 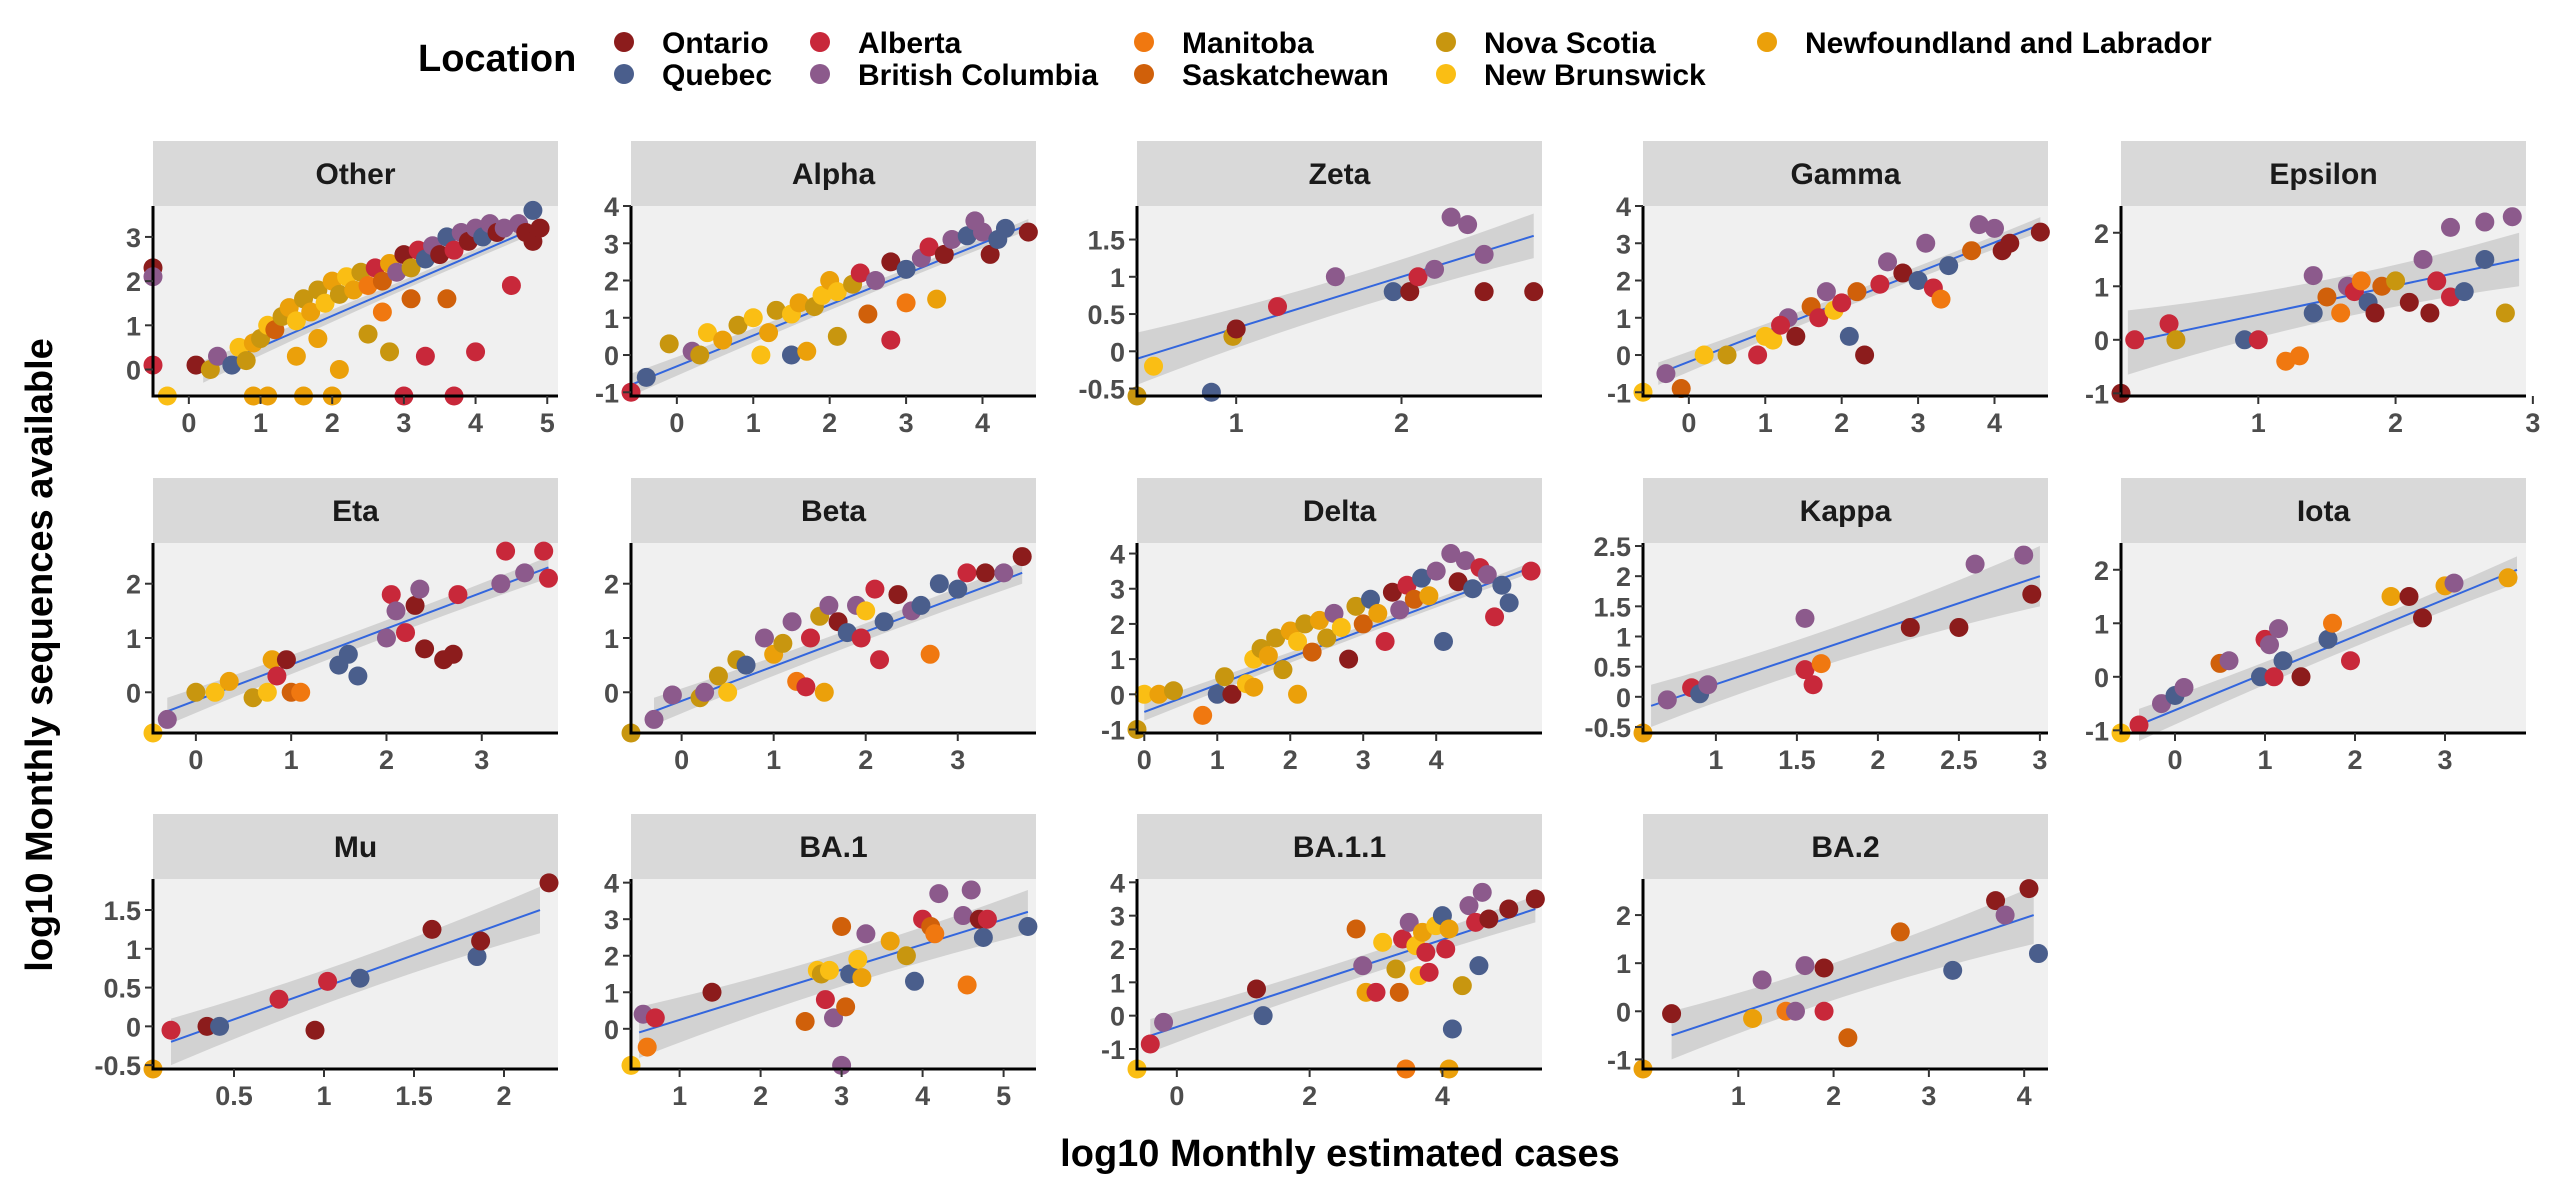 What do you see at coordinates (1571, 75) in the screenshot?
I see `legend-item: New Brunswick` at bounding box center [1571, 75].